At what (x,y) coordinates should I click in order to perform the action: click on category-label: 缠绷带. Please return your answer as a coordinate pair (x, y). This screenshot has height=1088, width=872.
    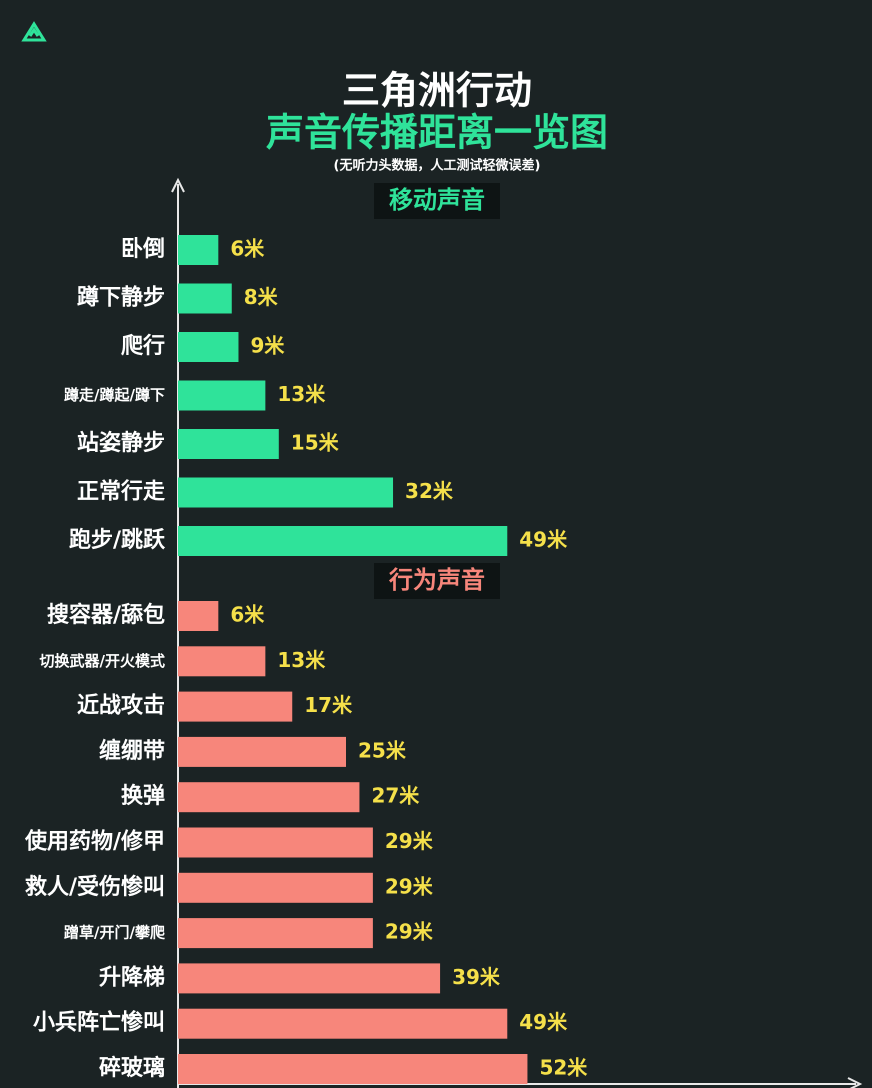
    Looking at the image, I should click on (132, 751).